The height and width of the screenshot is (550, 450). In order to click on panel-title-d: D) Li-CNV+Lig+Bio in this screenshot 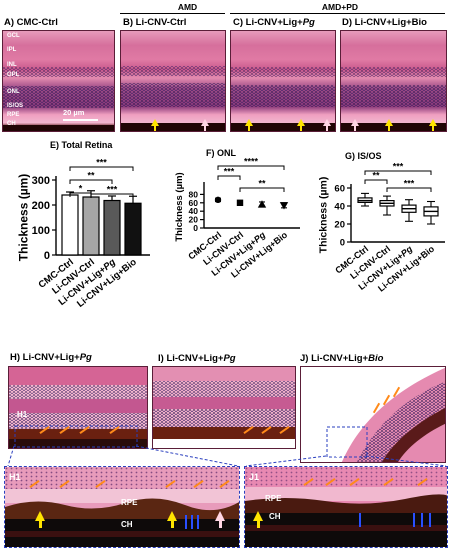, I will do `click(384, 22)`.